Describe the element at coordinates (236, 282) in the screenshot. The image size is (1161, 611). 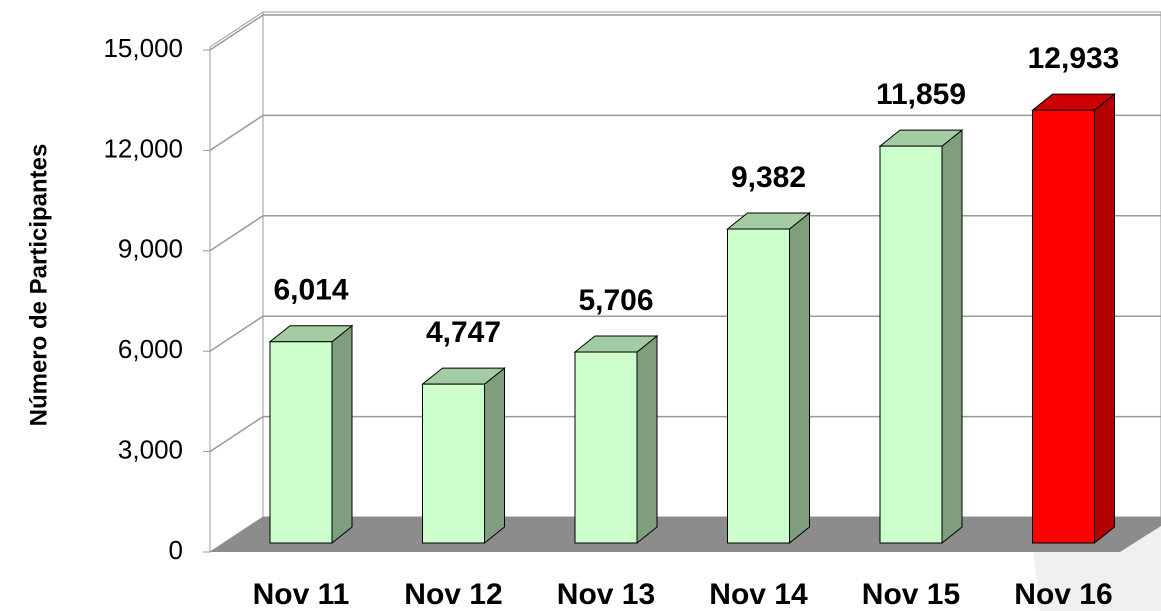
I see `side-wall` at that location.